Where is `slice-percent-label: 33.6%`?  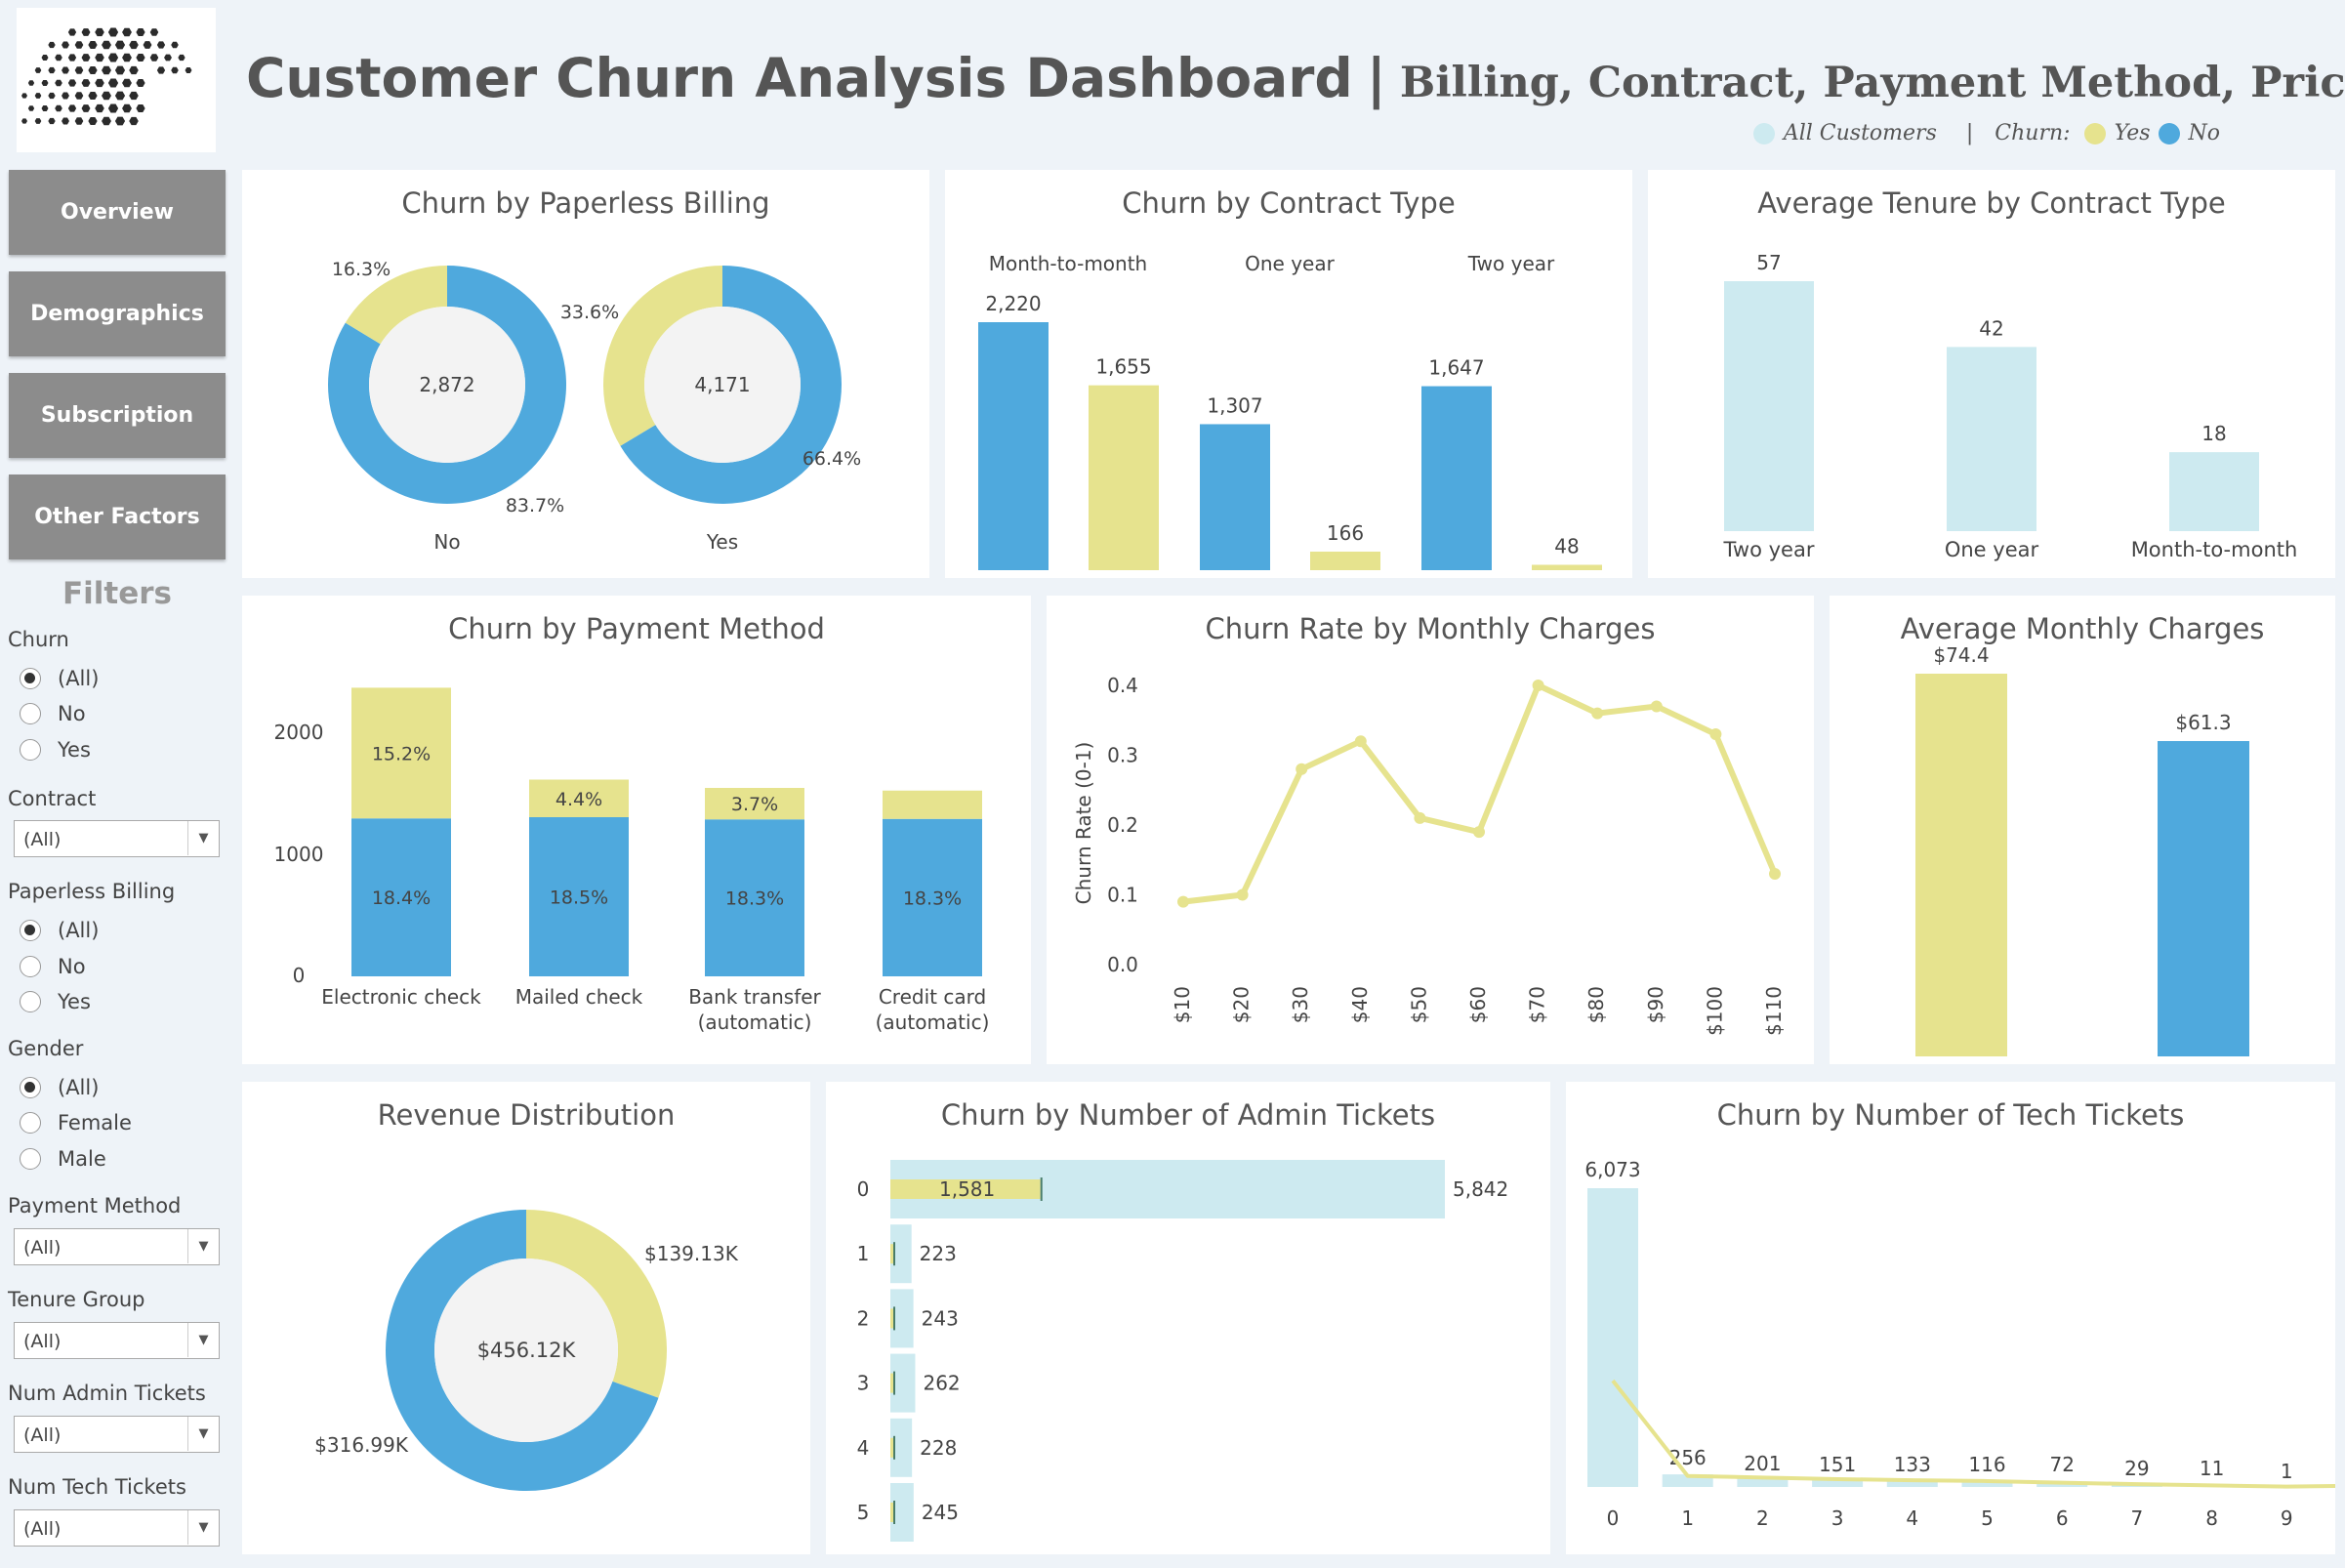 slice-percent-label: 33.6% is located at coordinates (590, 312).